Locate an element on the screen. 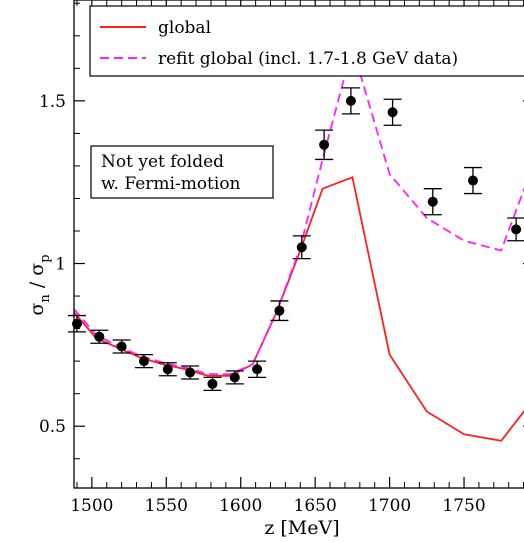 This screenshot has height=542, width=524. y-tick-labels: 0.5 1 1.5 is located at coordinates (52, 264).